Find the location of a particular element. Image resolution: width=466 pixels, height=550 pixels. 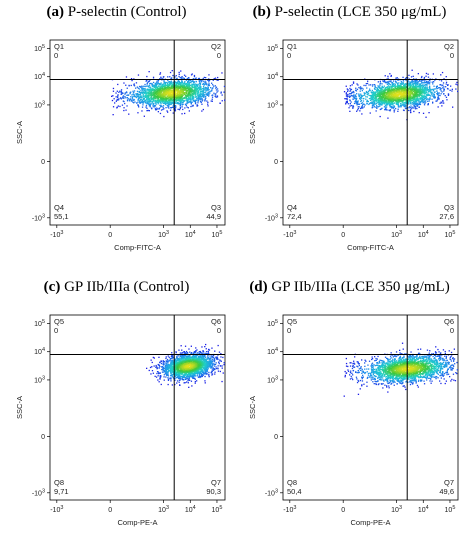

y-tick-label: -103 is located at coordinates (271, 217).